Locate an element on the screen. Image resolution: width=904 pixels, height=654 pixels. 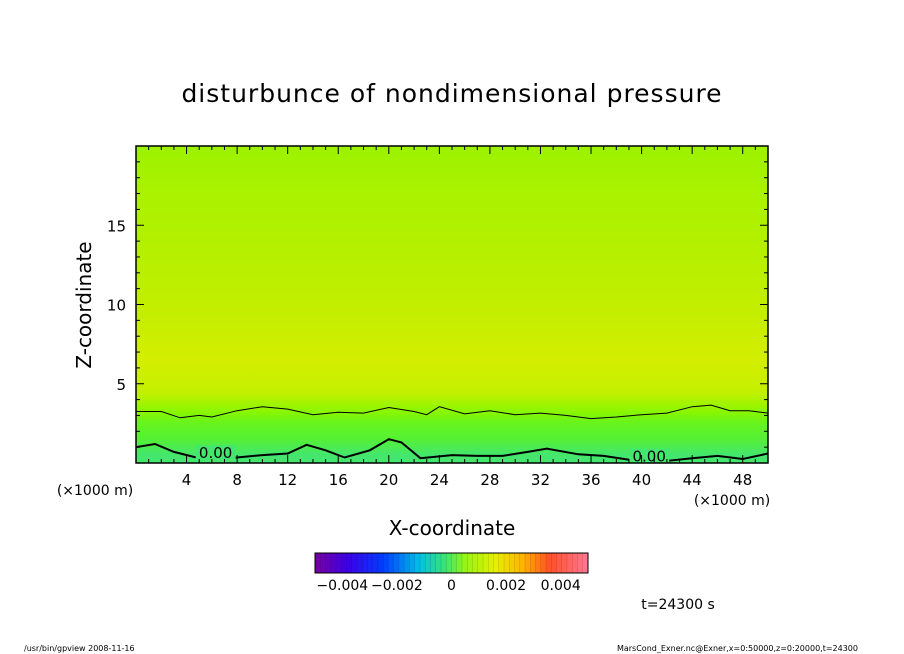
x-tick-label: 20 is located at coordinates (388, 480).